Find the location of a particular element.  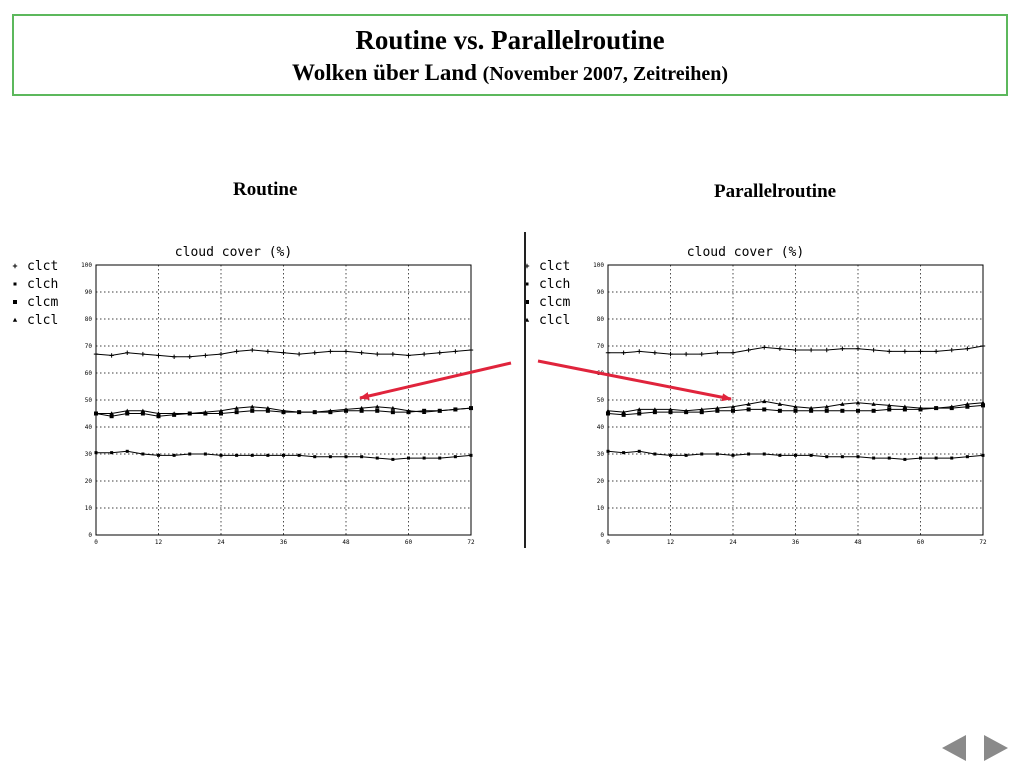

page-title: Routine vs. Parallelroutine is located at coordinates (510, 40).